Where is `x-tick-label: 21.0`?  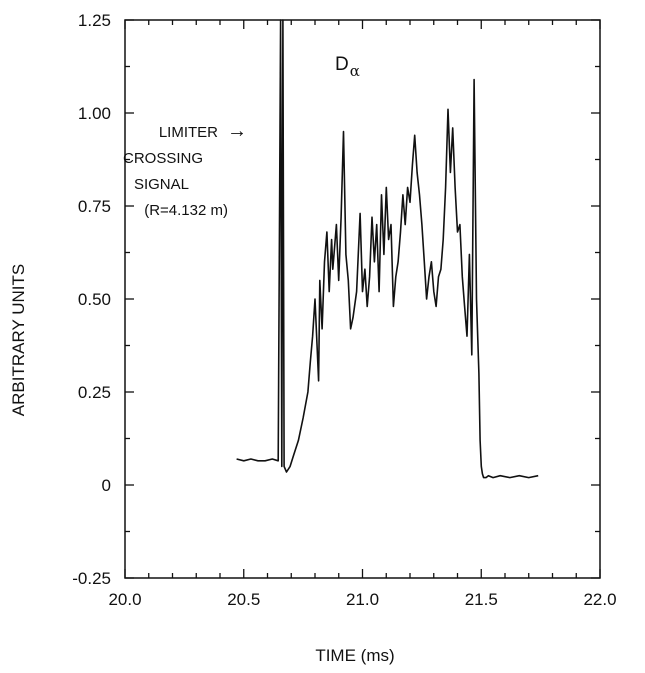 x-tick-label: 21.0 is located at coordinates (362, 599).